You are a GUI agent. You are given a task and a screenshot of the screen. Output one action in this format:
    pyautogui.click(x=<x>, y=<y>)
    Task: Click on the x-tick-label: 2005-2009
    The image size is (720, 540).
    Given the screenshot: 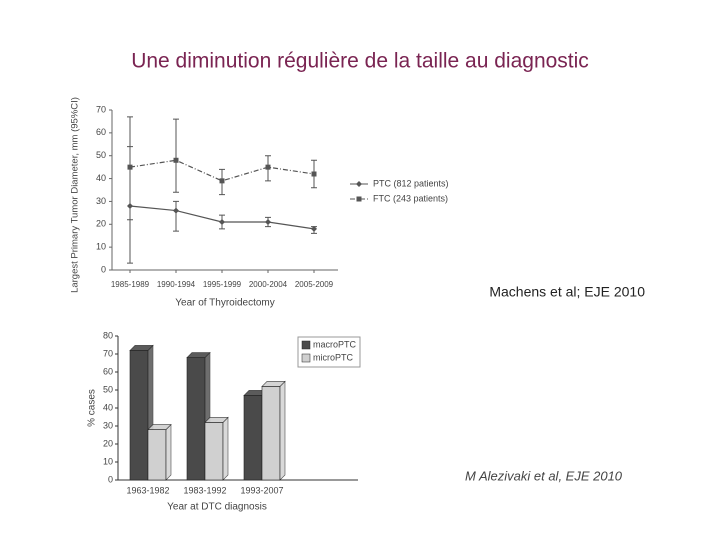 What is the action you would take?
    pyautogui.click(x=314, y=284)
    